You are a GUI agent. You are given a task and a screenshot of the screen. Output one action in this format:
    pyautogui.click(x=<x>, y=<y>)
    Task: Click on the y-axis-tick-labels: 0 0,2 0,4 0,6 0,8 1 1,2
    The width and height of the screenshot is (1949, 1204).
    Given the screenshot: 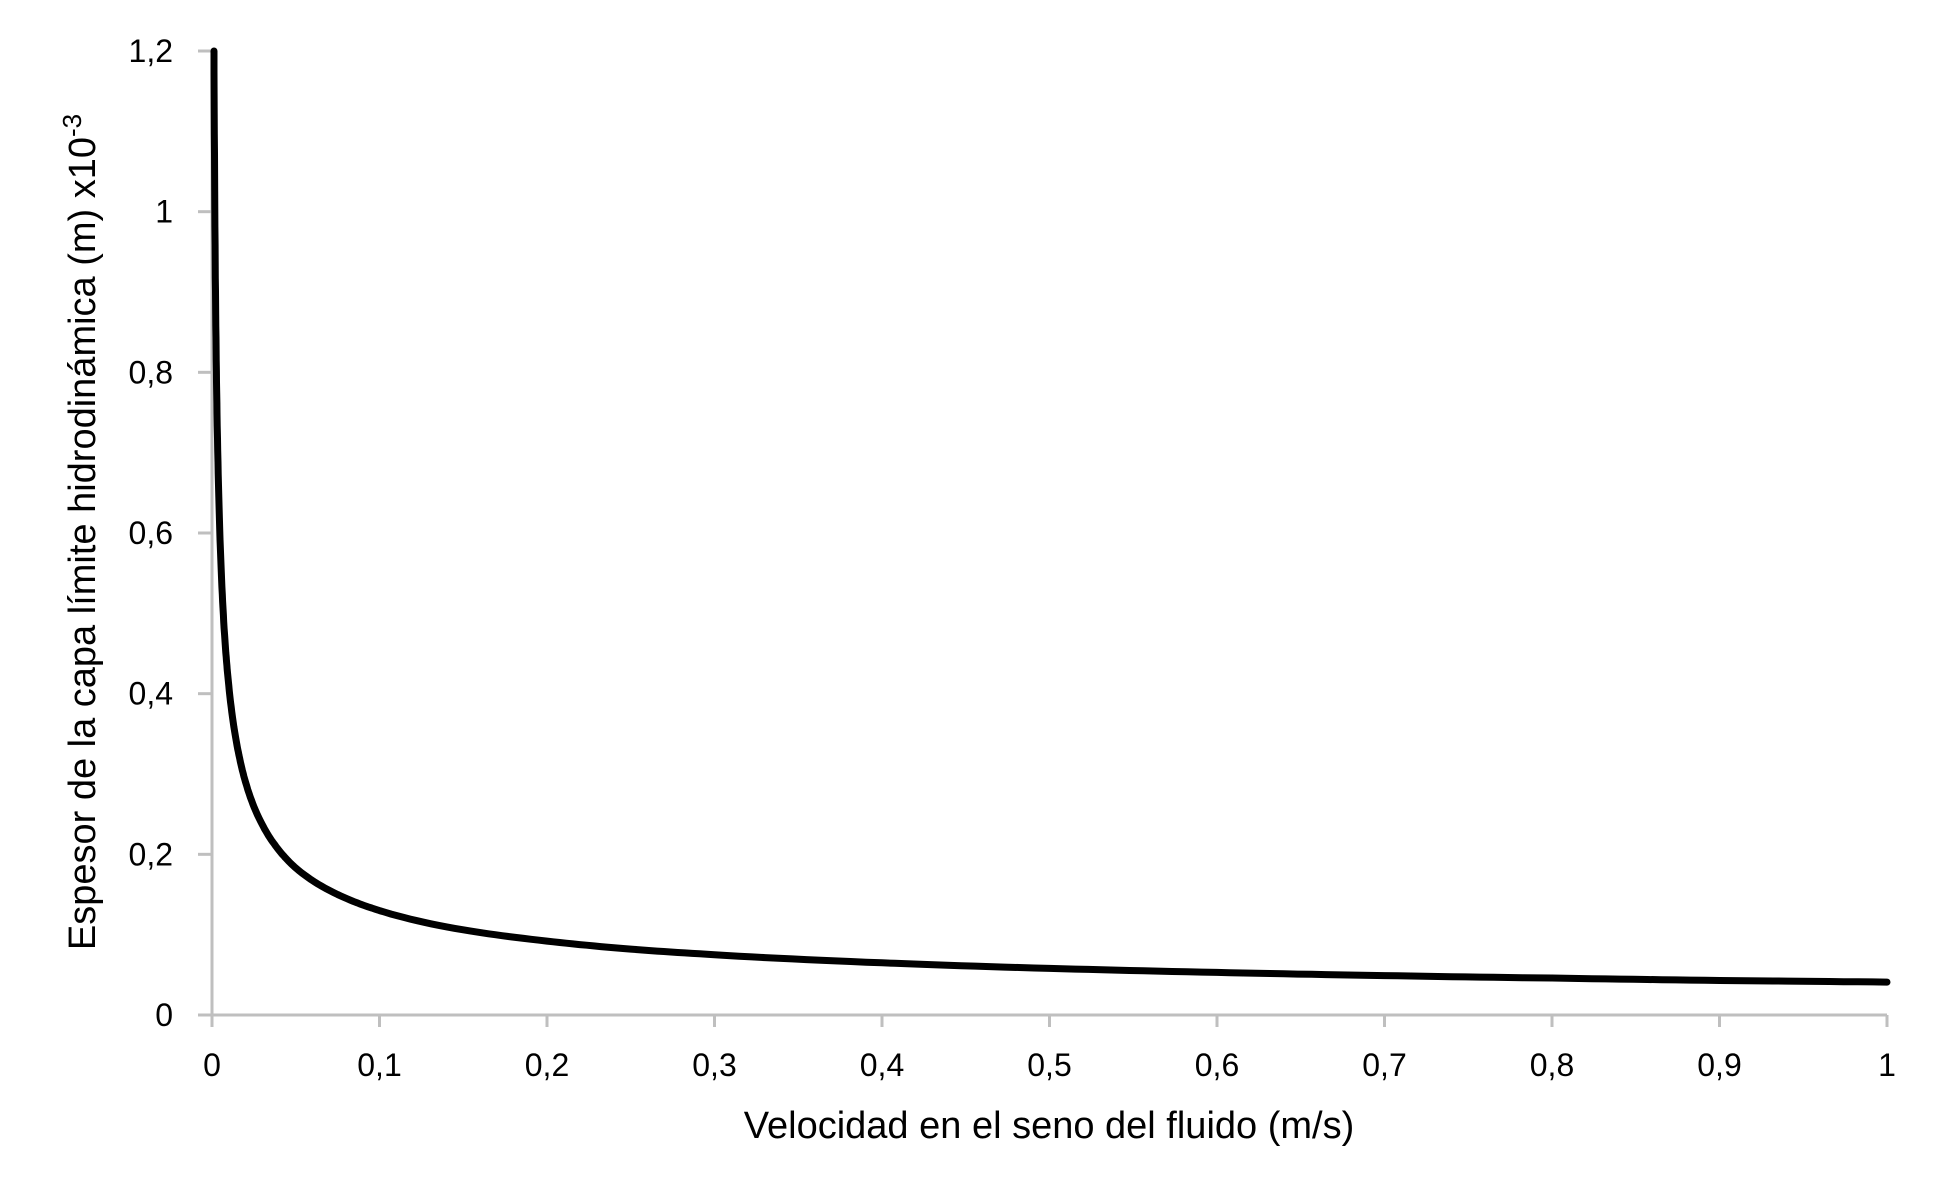 What is the action you would take?
    pyautogui.click(x=151, y=533)
    